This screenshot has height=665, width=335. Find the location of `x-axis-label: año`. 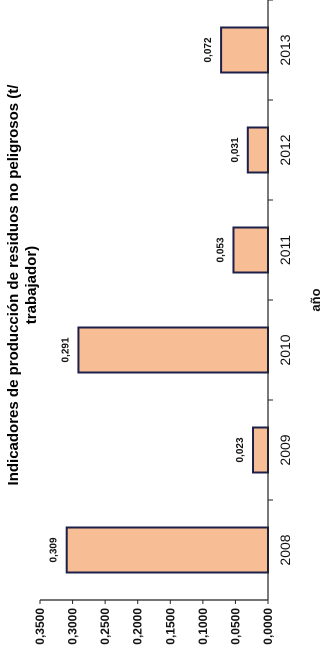

x-axis-label: año is located at coordinates (315, 299).